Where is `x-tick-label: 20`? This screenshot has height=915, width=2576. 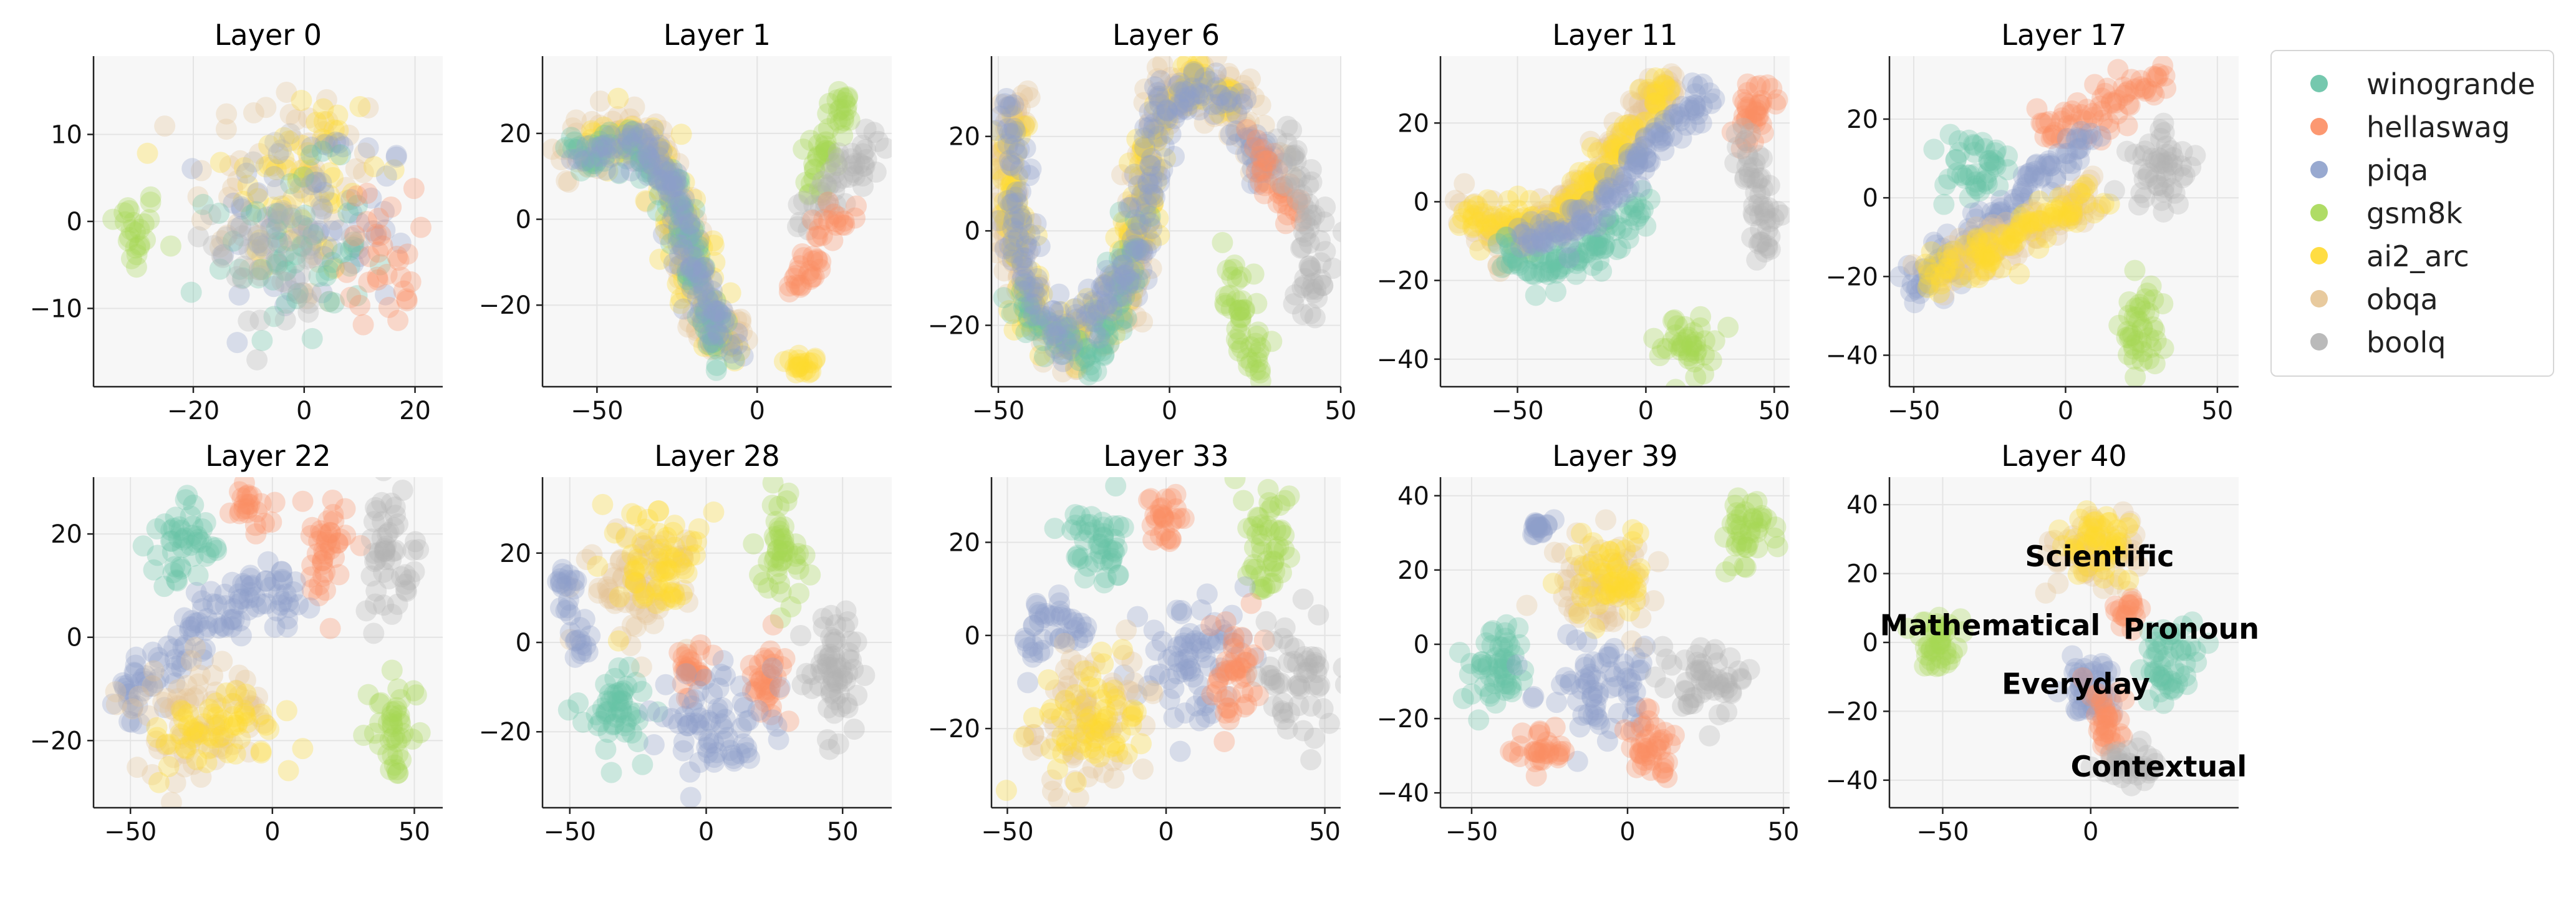 x-tick-label: 20 is located at coordinates (415, 411).